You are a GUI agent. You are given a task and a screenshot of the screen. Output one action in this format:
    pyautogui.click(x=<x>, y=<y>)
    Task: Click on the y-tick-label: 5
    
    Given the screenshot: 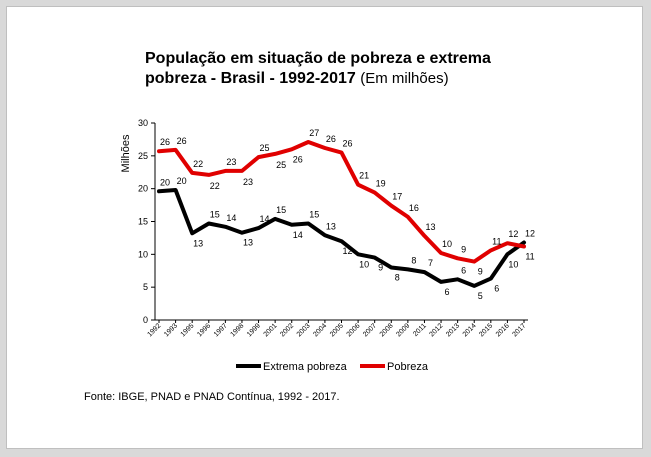 What is the action you would take?
    pyautogui.click(x=145, y=287)
    